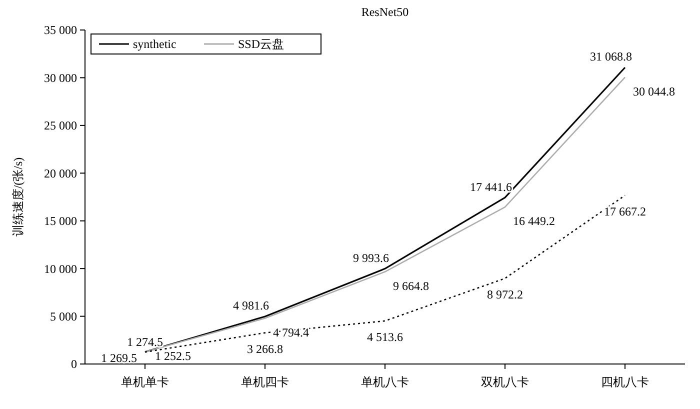 This screenshot has height=409, width=700. Describe the element at coordinates (173, 356) in the screenshot. I see `data-label: 1 252.5` at that location.